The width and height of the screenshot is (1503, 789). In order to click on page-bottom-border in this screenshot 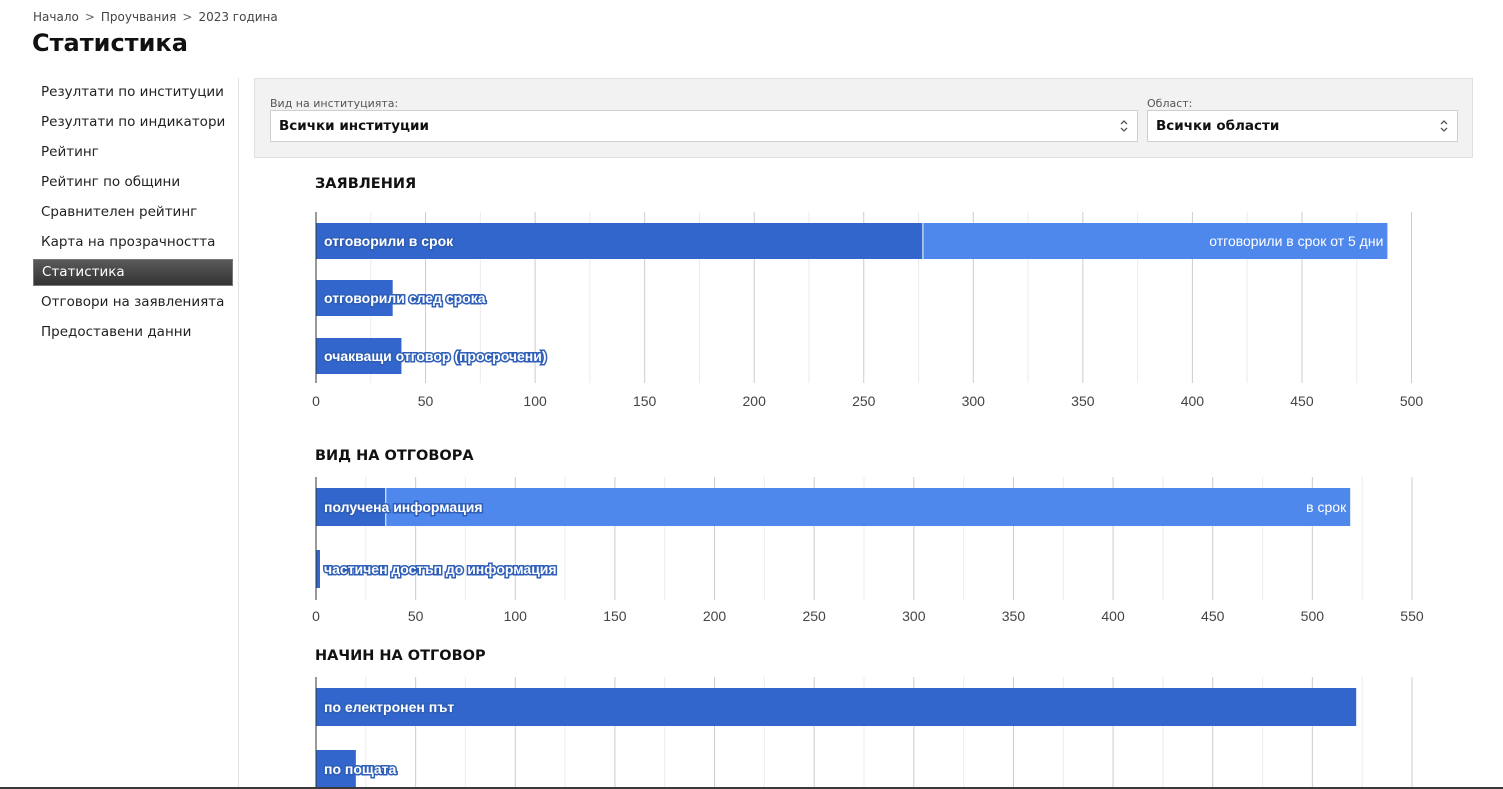, I will do `click(751, 788)`.